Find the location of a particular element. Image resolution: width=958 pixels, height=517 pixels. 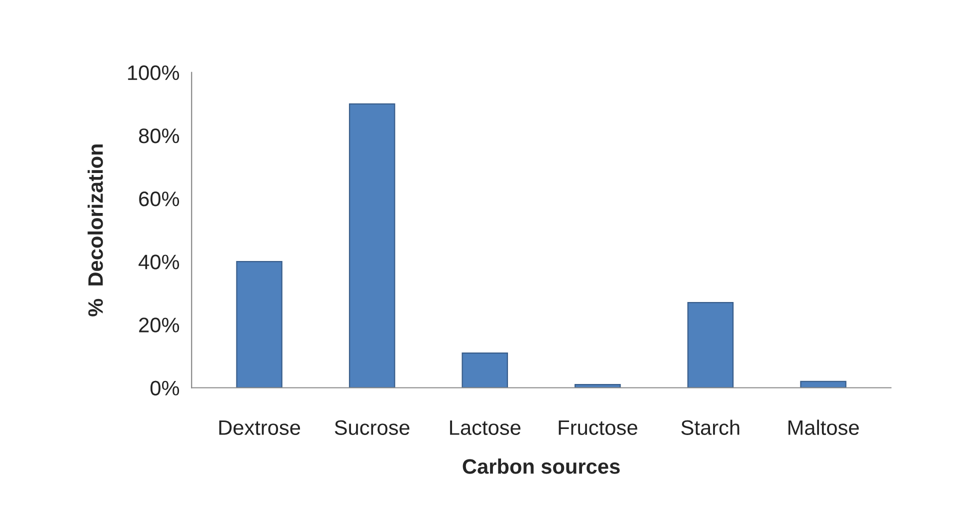

y-tick-label: 60% is located at coordinates (159, 199).